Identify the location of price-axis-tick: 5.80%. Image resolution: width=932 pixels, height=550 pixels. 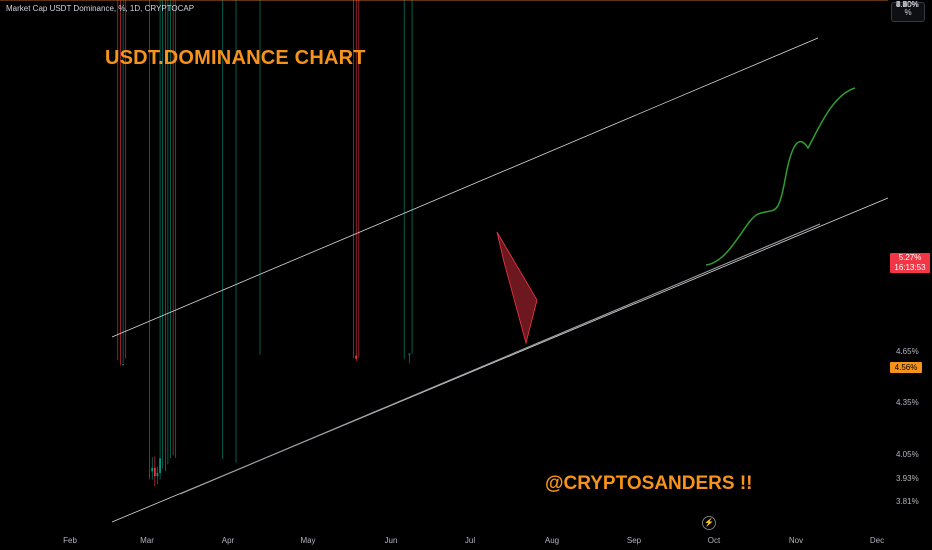
(907, 4).